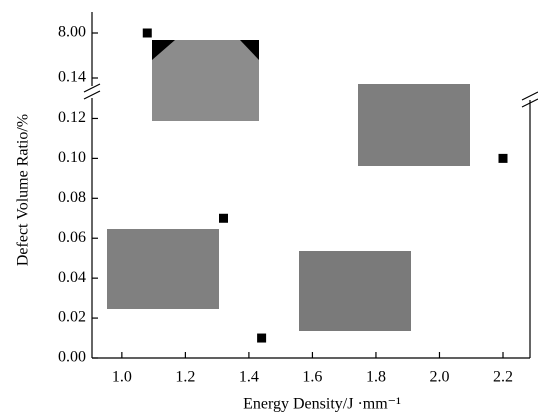  What do you see at coordinates (72, 157) in the screenshot?
I see `y-tick-label: 0.10` at bounding box center [72, 157].